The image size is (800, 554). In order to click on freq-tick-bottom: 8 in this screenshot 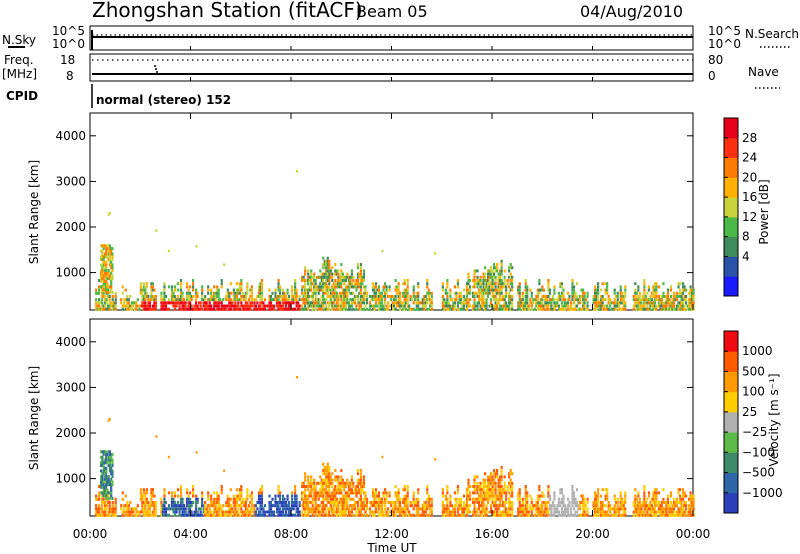, I will do `click(70, 76)`.